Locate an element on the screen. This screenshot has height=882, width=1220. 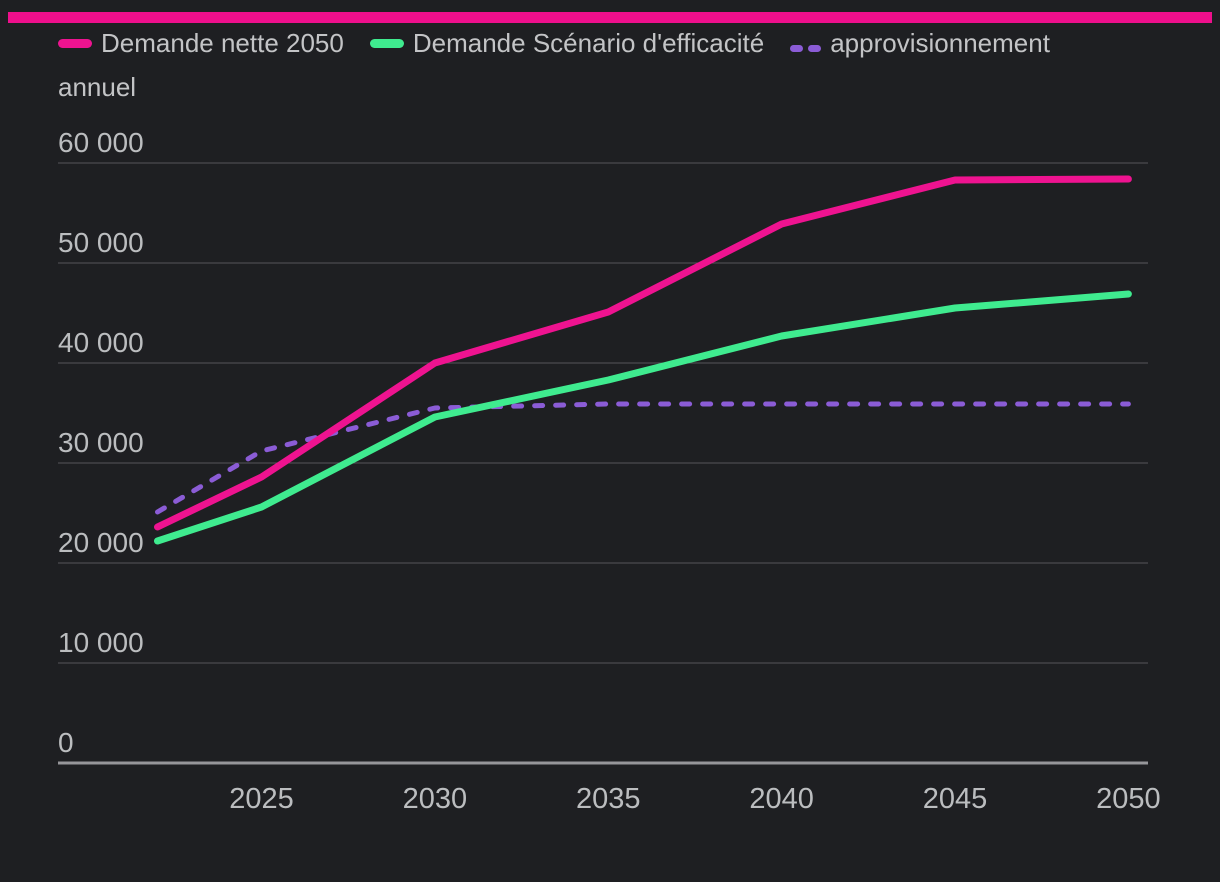
x-axis-tick-label: 2050 is located at coordinates (1128, 799).